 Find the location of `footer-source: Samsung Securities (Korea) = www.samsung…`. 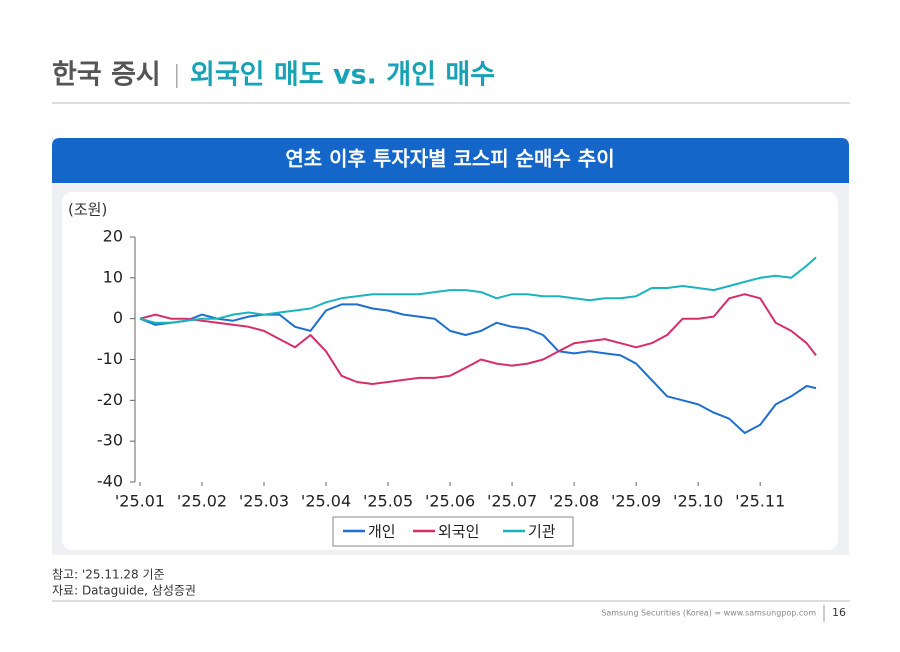

footer-source: Samsung Securities (Korea) = www.samsung… is located at coordinates (708, 613).